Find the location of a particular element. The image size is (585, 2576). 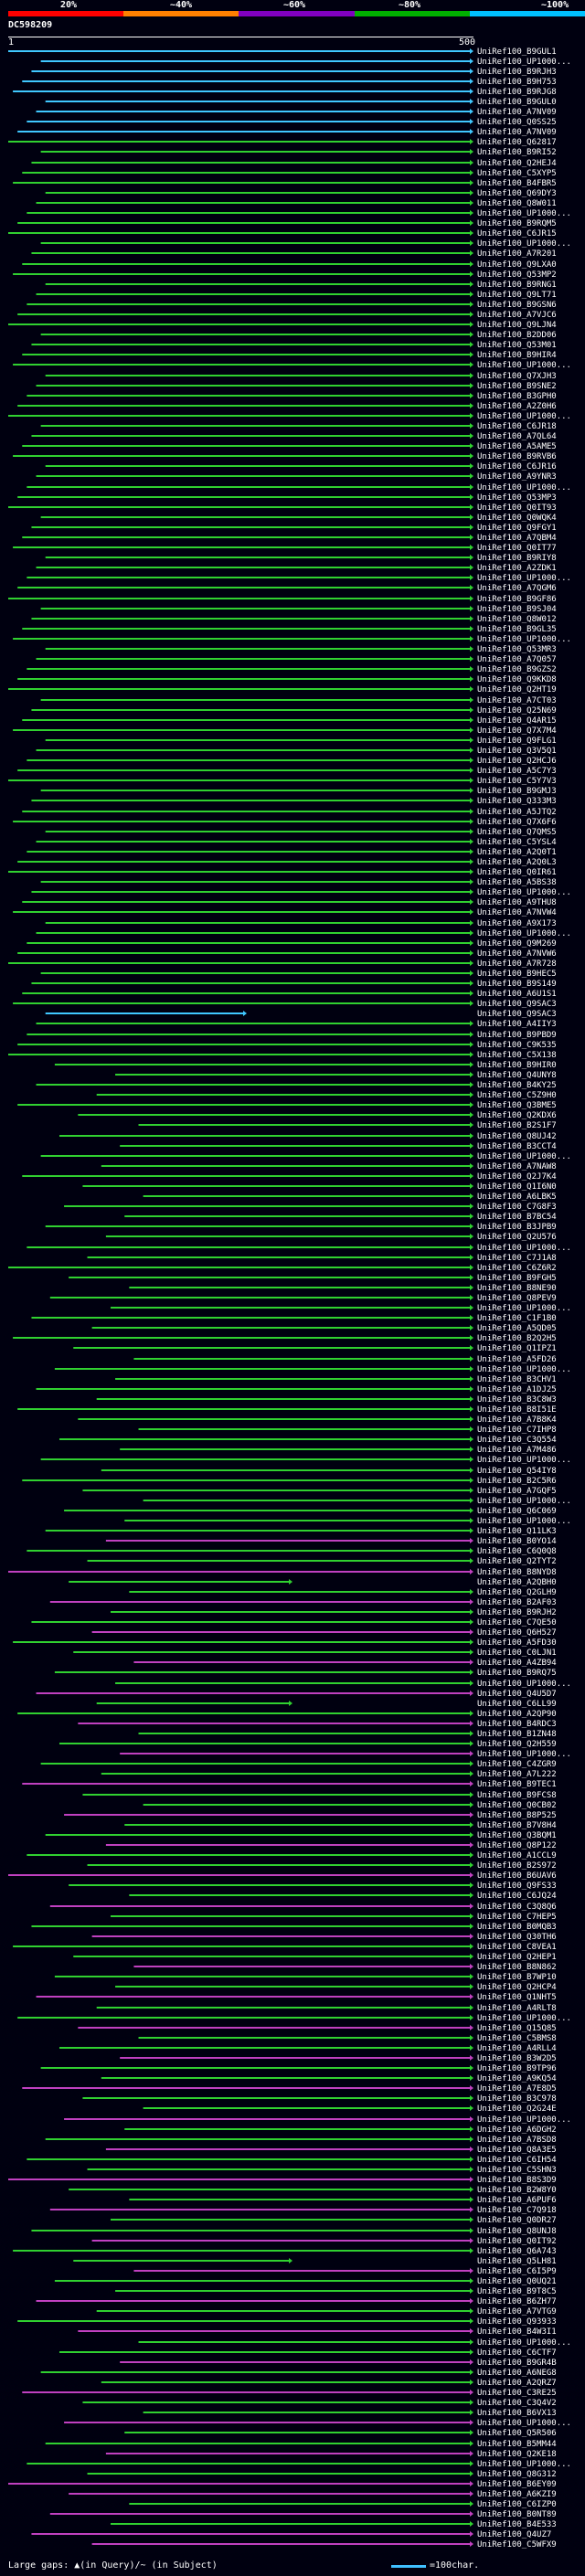

hit-label: UniRef100_Q2HEP1 is located at coordinates (517, 1957).